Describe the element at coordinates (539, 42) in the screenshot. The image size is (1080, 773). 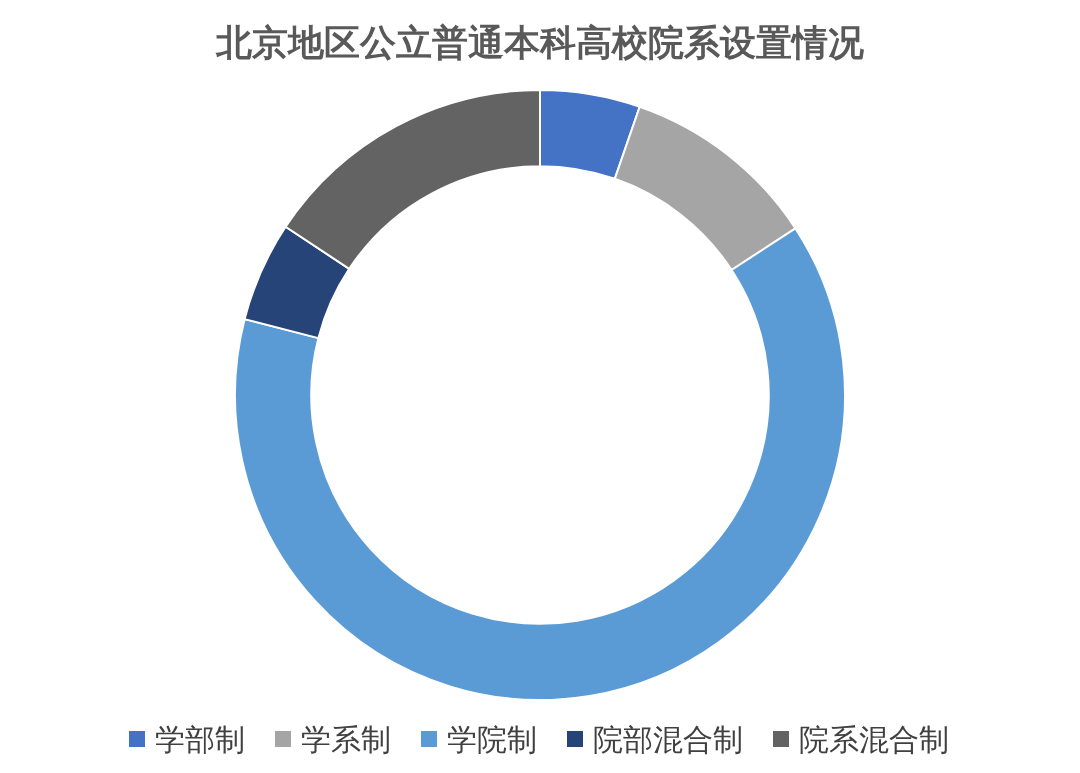
I see `chart-title: 北京地区公立普通本科高校院系设置情况` at that location.